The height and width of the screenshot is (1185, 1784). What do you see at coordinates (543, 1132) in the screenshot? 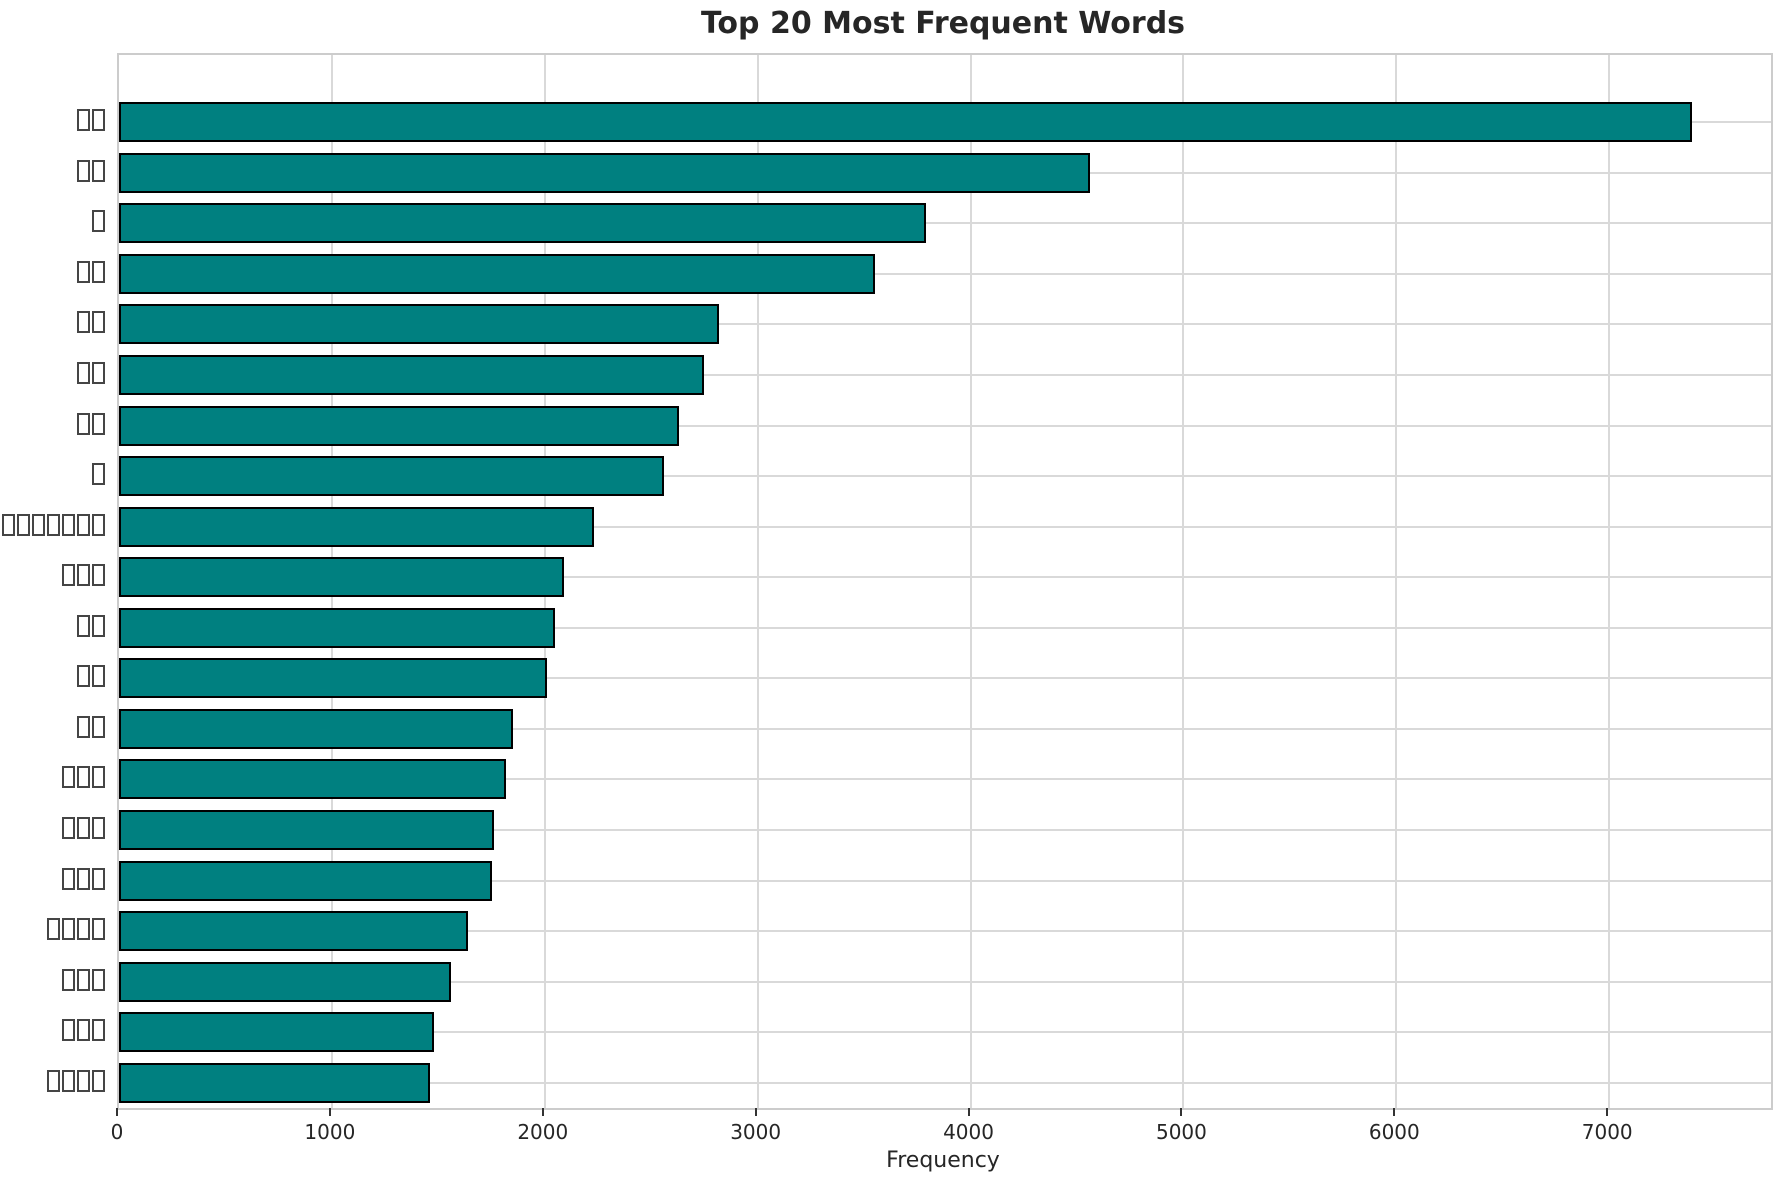
I see `x-tick-label: 2000` at bounding box center [543, 1132].